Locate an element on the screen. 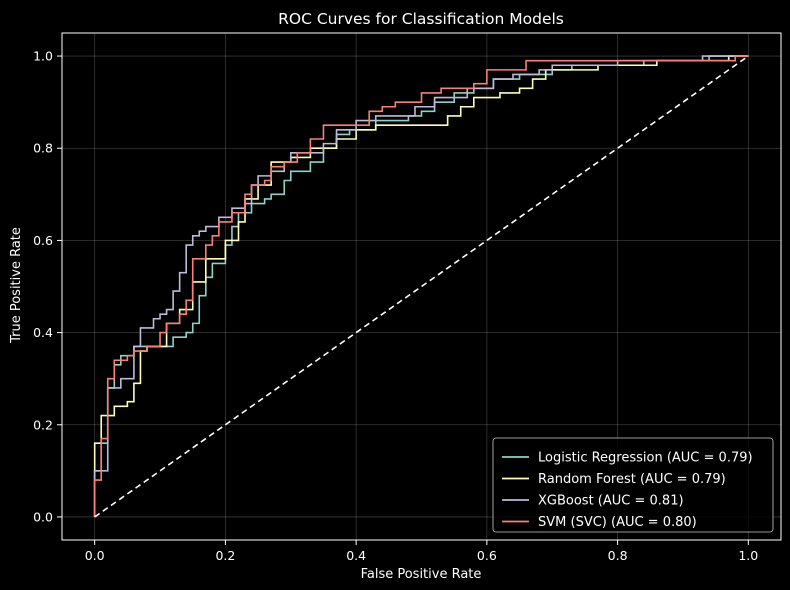  x-axis-label: False Positive Rate is located at coordinates (421, 574).